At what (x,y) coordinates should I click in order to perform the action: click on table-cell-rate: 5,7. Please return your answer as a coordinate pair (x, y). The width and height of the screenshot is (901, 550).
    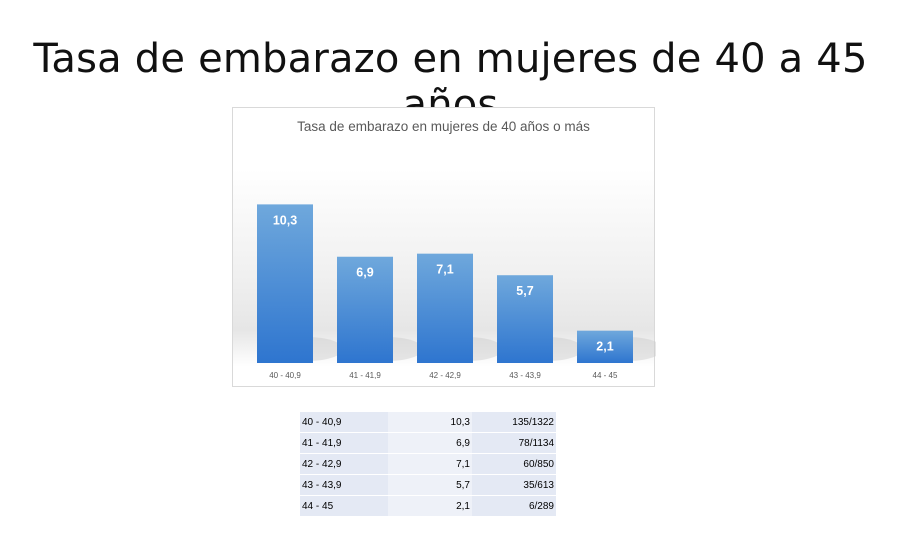
    Looking at the image, I should click on (430, 485).